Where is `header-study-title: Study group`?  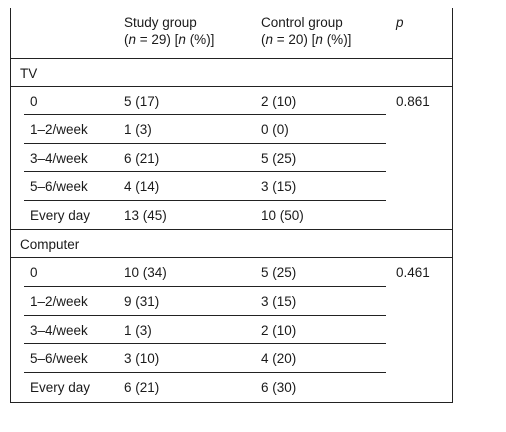 header-study-title: Study group is located at coordinates (160, 22).